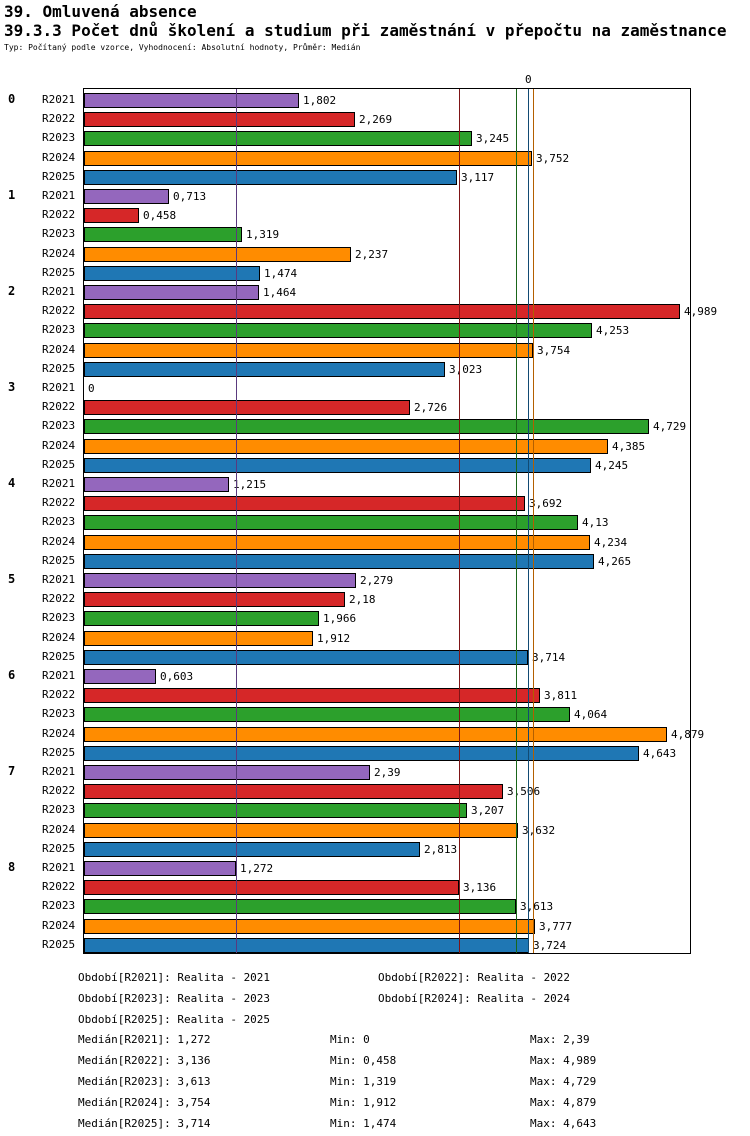  What do you see at coordinates (217, 254) in the screenshot?
I see `bar-group1-r2024` at bounding box center [217, 254].